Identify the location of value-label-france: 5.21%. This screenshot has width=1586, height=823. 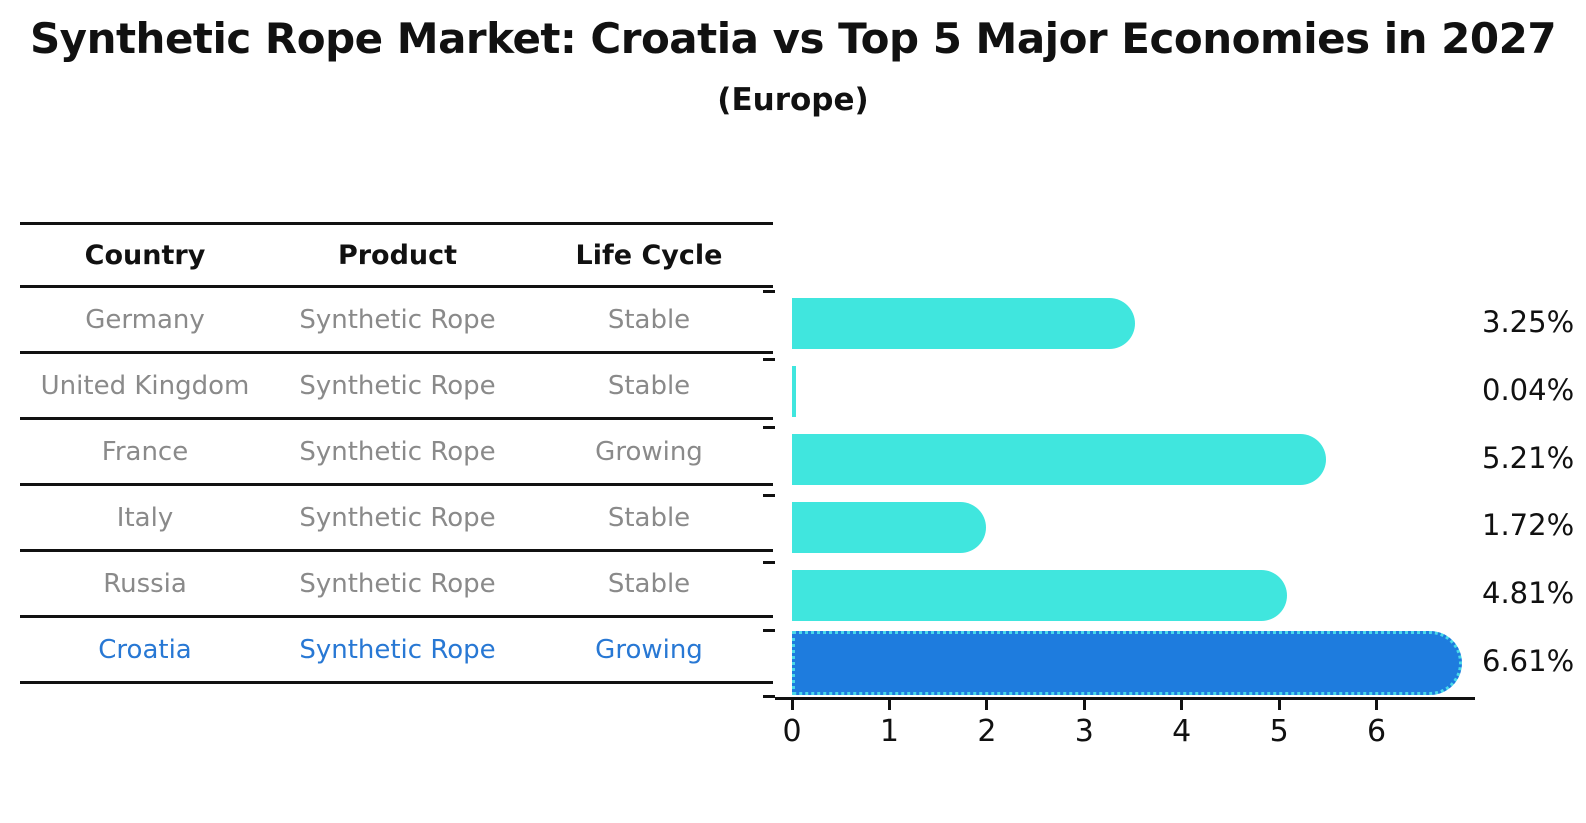
(1528, 457).